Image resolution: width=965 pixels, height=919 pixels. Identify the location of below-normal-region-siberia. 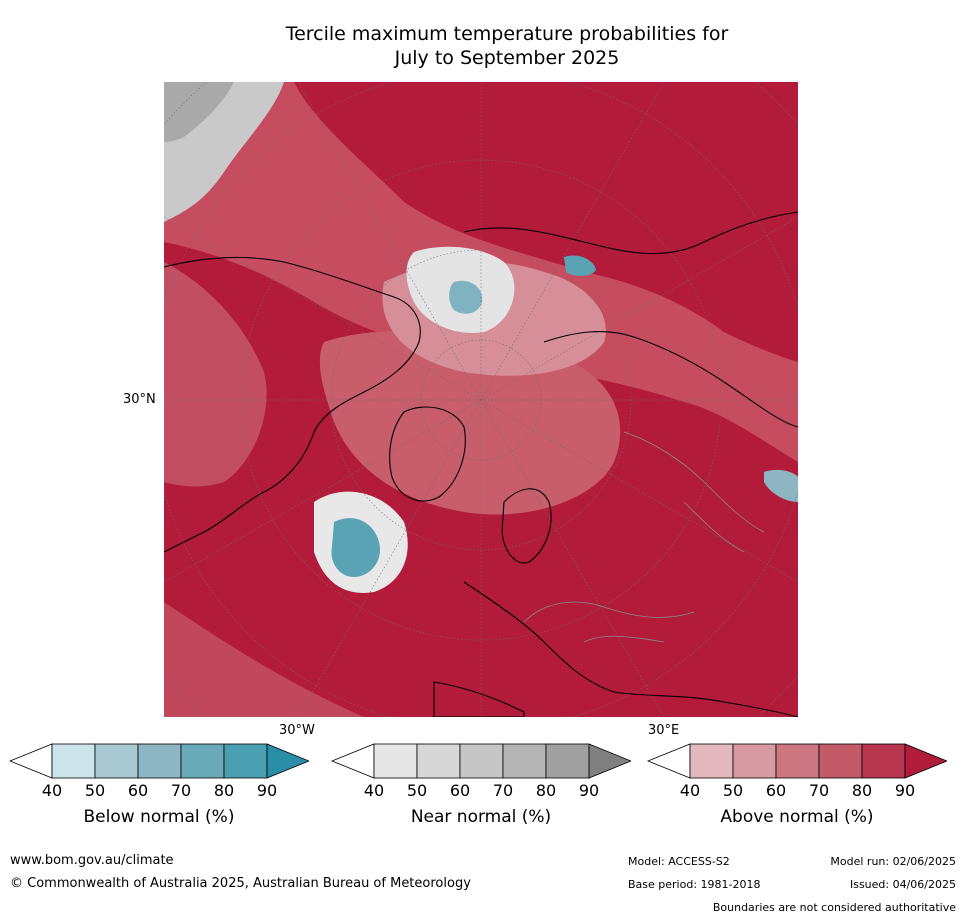
(580, 265).